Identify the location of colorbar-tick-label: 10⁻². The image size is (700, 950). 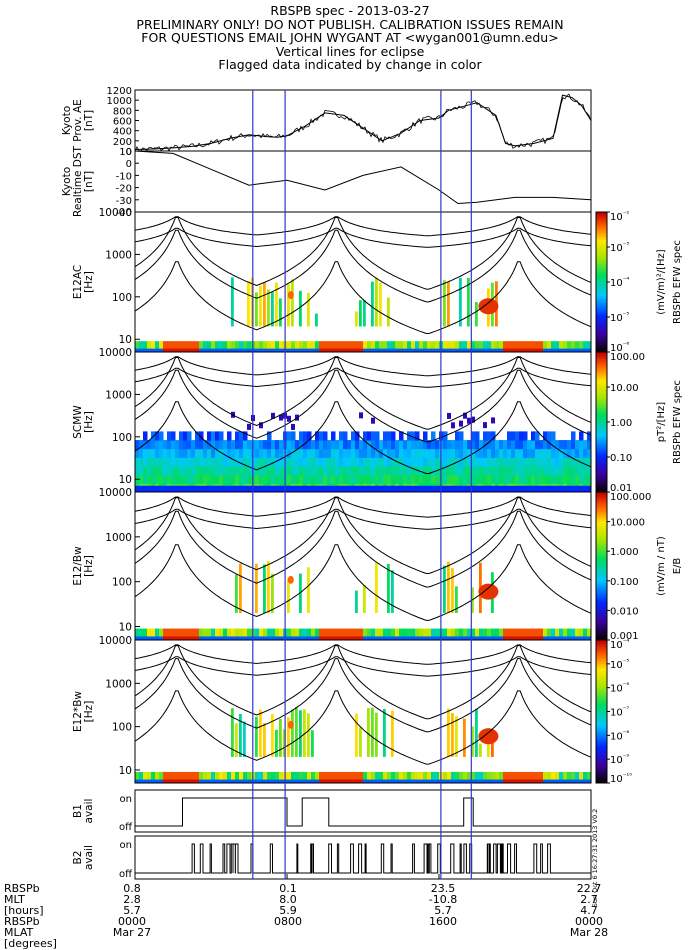
(619, 216).